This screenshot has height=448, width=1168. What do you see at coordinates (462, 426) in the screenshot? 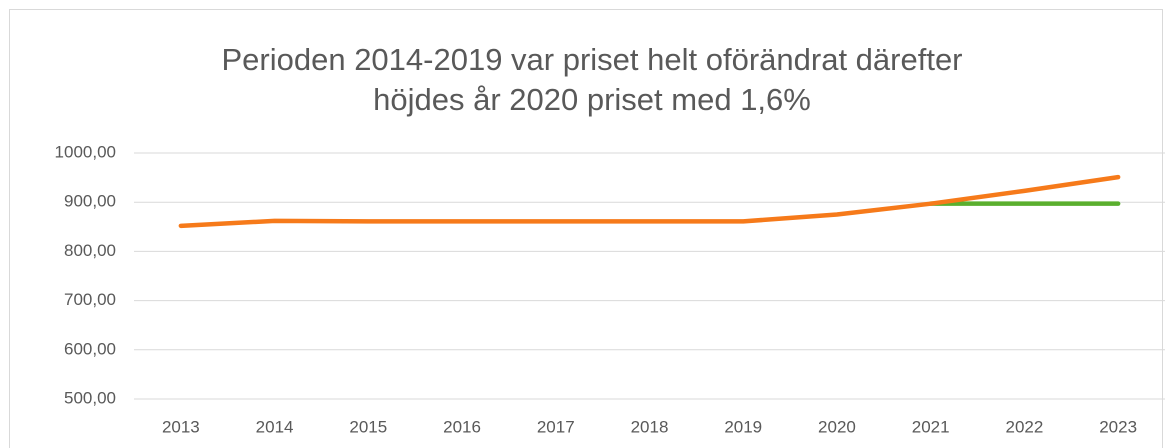
I see `x-tick-label: 2016` at bounding box center [462, 426].